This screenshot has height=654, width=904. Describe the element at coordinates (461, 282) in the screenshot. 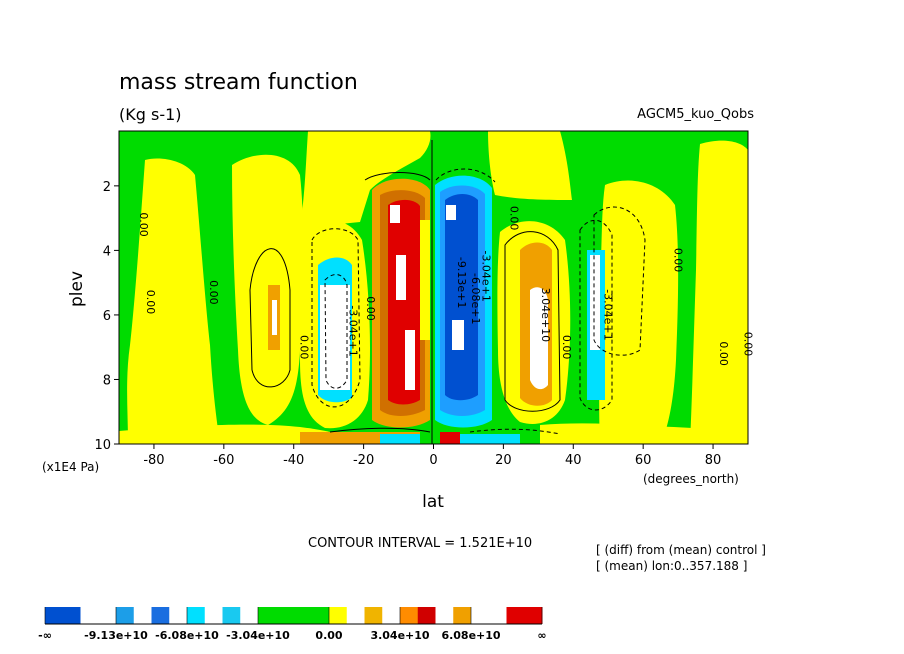

I see `contour-label: -9.13e+1` at that location.